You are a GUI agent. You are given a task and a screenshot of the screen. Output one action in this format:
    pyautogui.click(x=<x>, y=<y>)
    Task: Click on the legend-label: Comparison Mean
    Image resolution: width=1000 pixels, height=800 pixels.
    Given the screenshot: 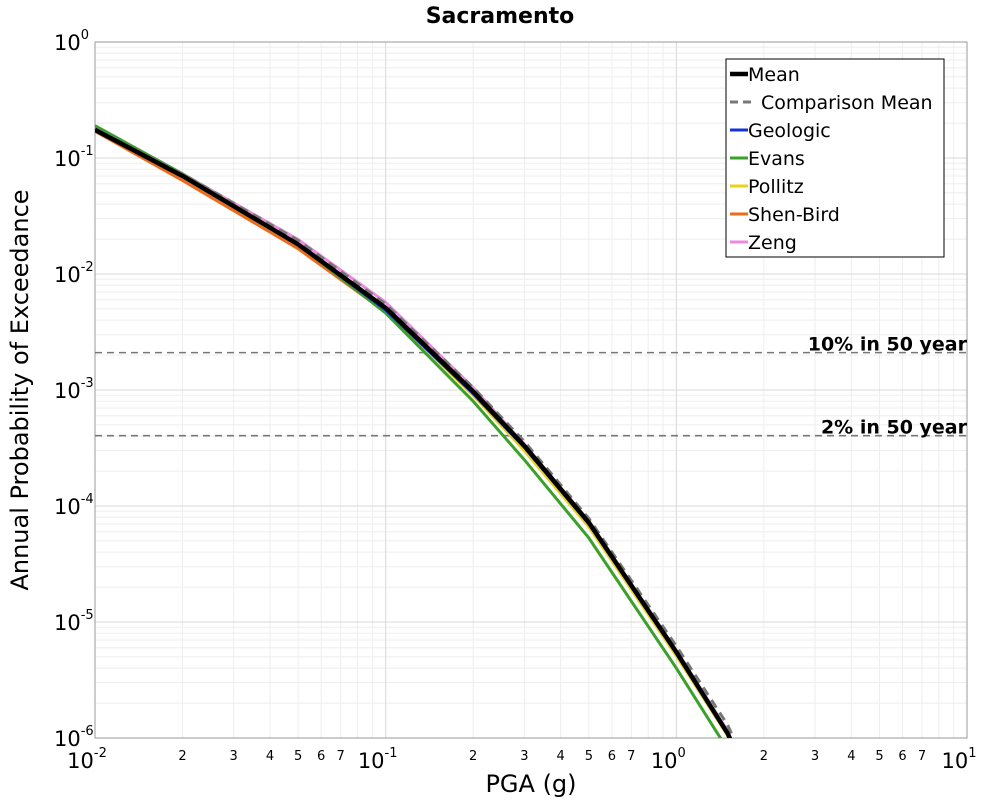 What is the action you would take?
    pyautogui.click(x=847, y=103)
    